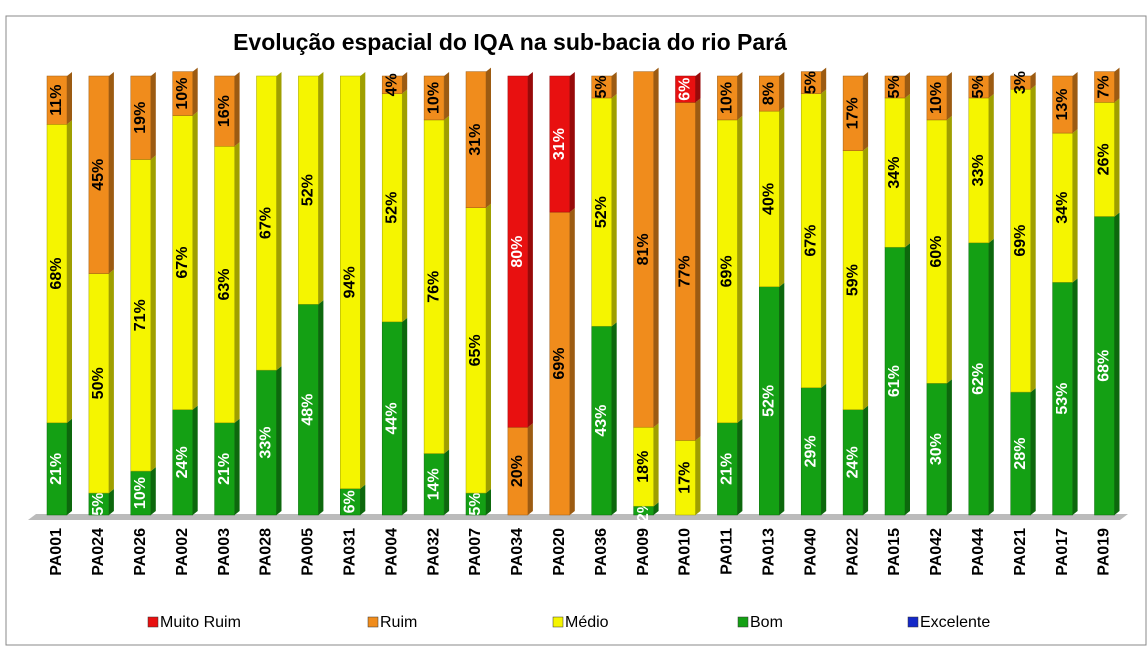 This screenshot has height=646, width=1147. What do you see at coordinates (587, 622) in the screenshot?
I see `legend-label: Médio` at bounding box center [587, 622].